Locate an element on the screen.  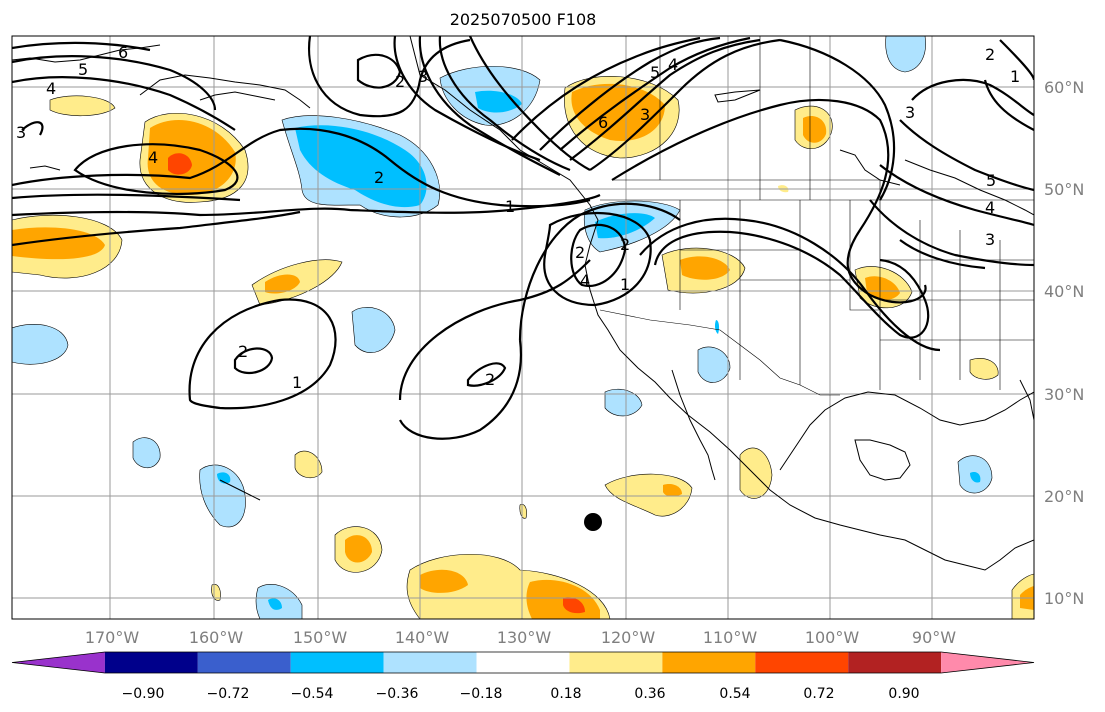
colorbar-tick-label: −0.90 is located at coordinates (143, 694).